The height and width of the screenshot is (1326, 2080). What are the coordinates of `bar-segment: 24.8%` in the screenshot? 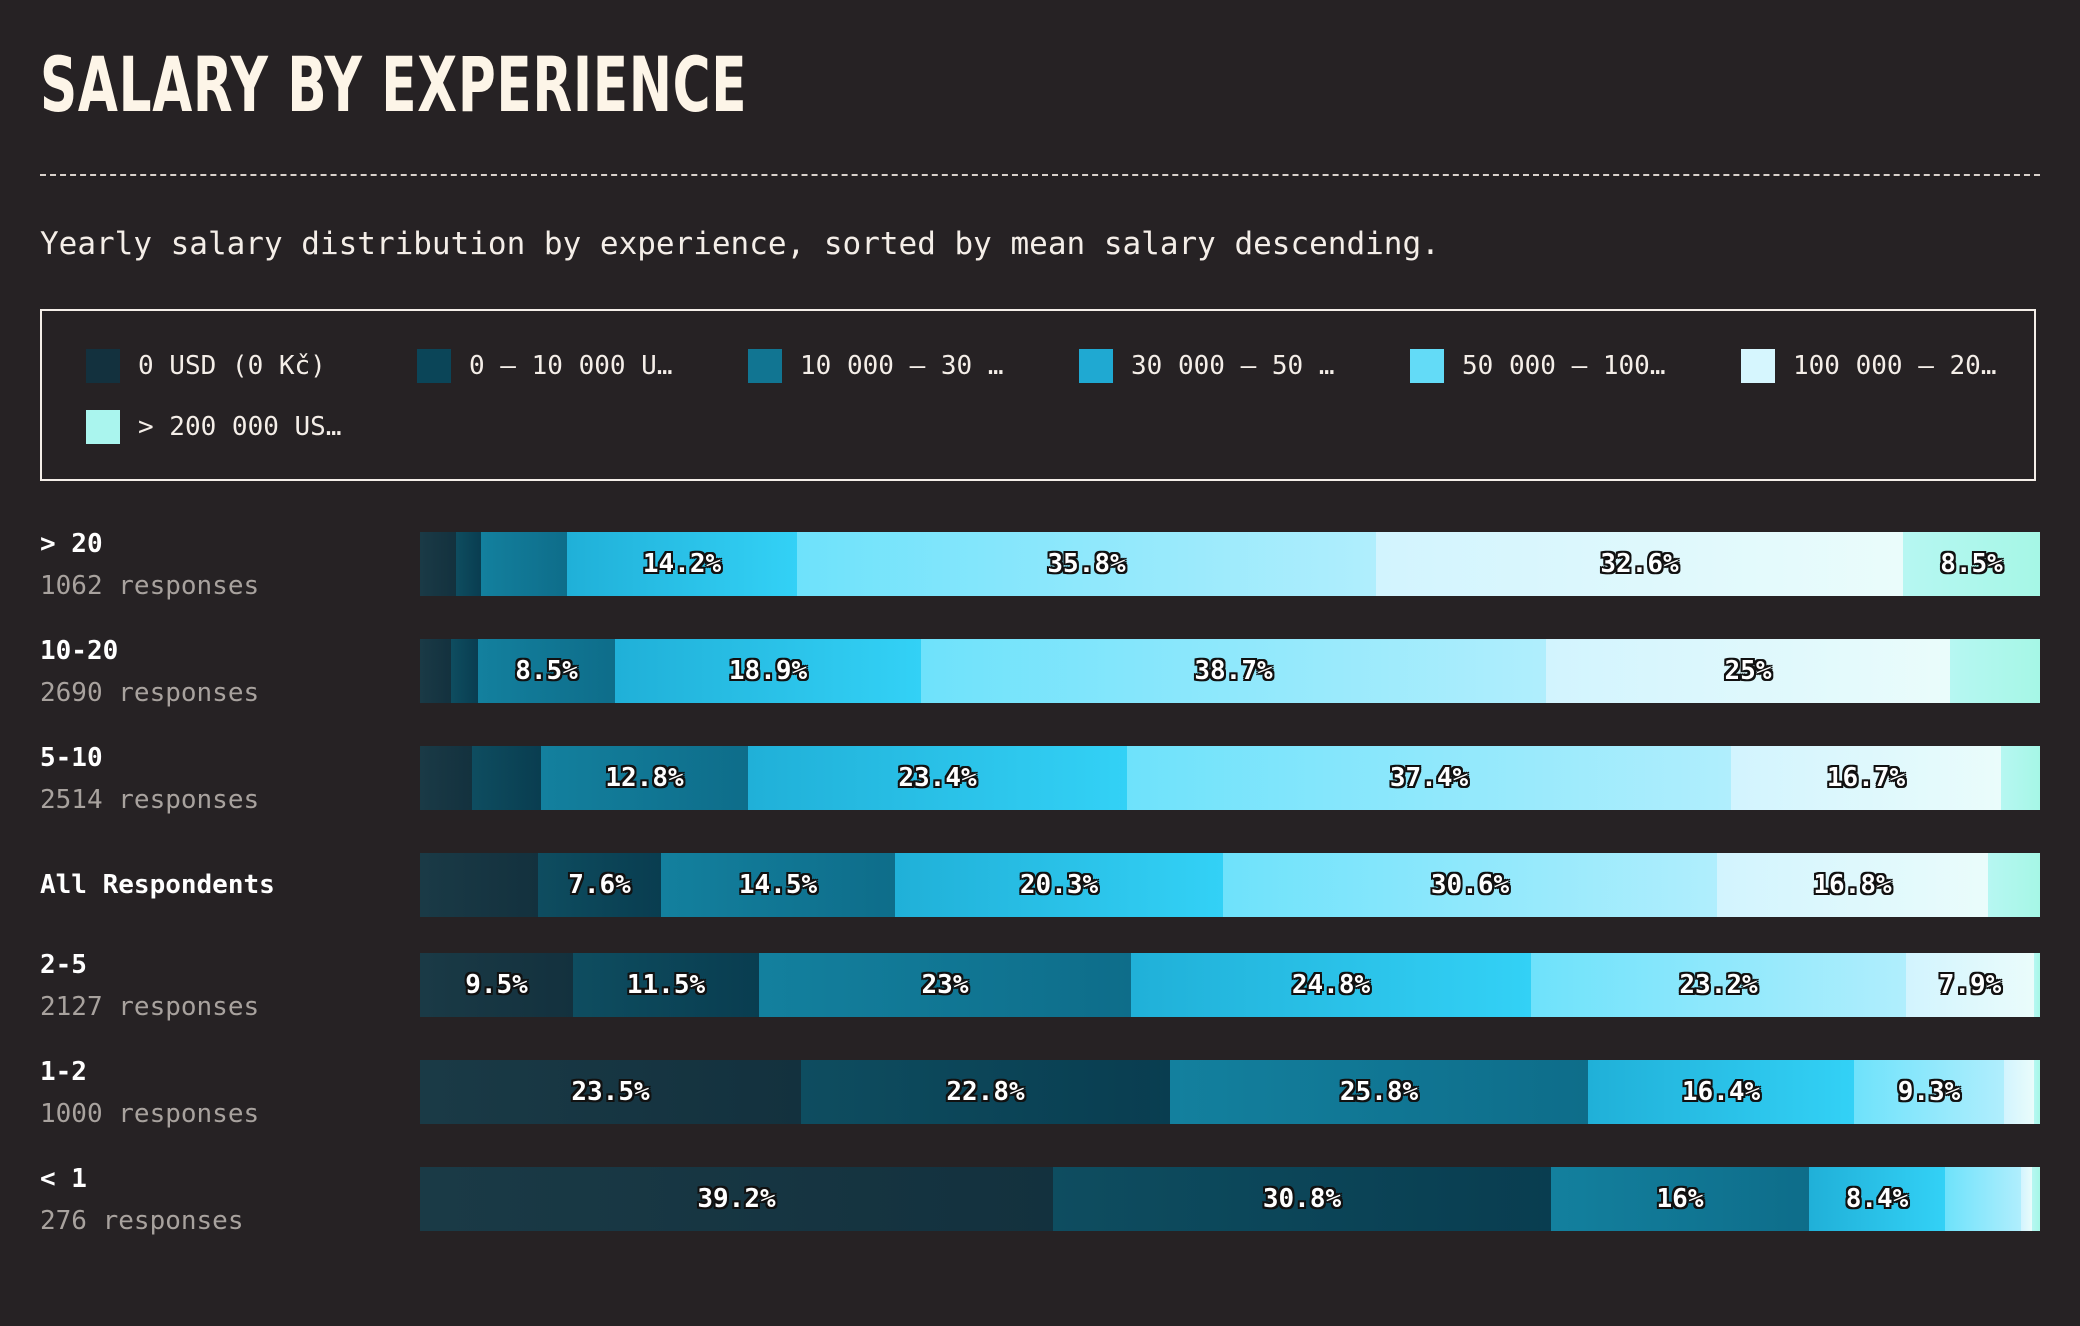 It's located at (1331, 985).